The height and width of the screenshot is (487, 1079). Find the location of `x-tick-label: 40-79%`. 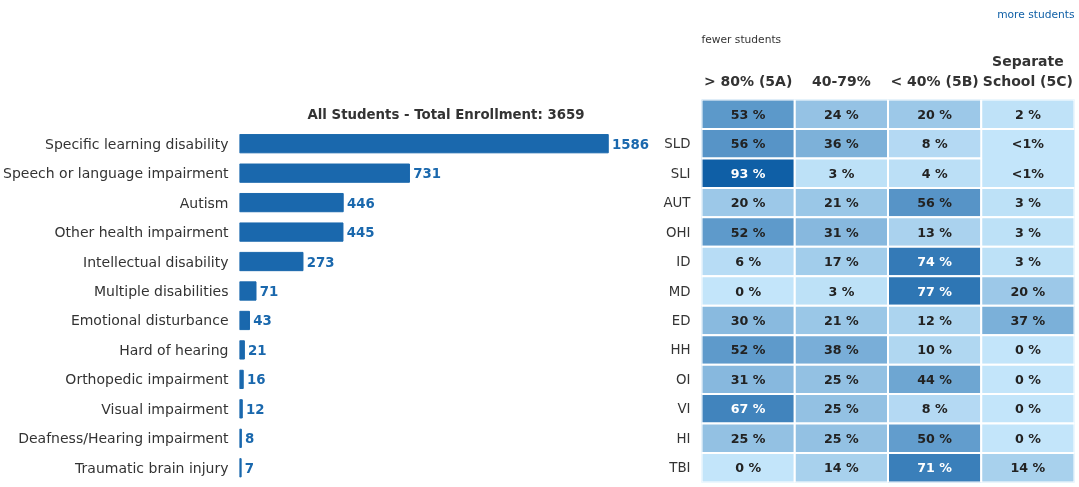

x-tick-label: 40-79% is located at coordinates (841, 80).